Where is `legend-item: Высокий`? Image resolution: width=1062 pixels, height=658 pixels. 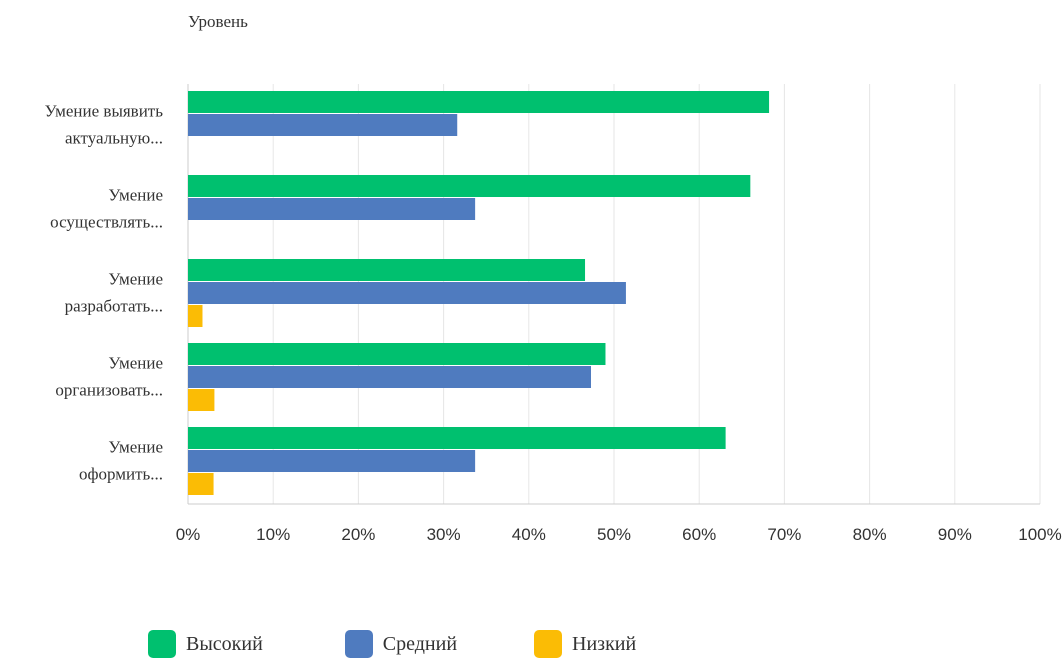 legend-item: Высокий is located at coordinates (205, 644).